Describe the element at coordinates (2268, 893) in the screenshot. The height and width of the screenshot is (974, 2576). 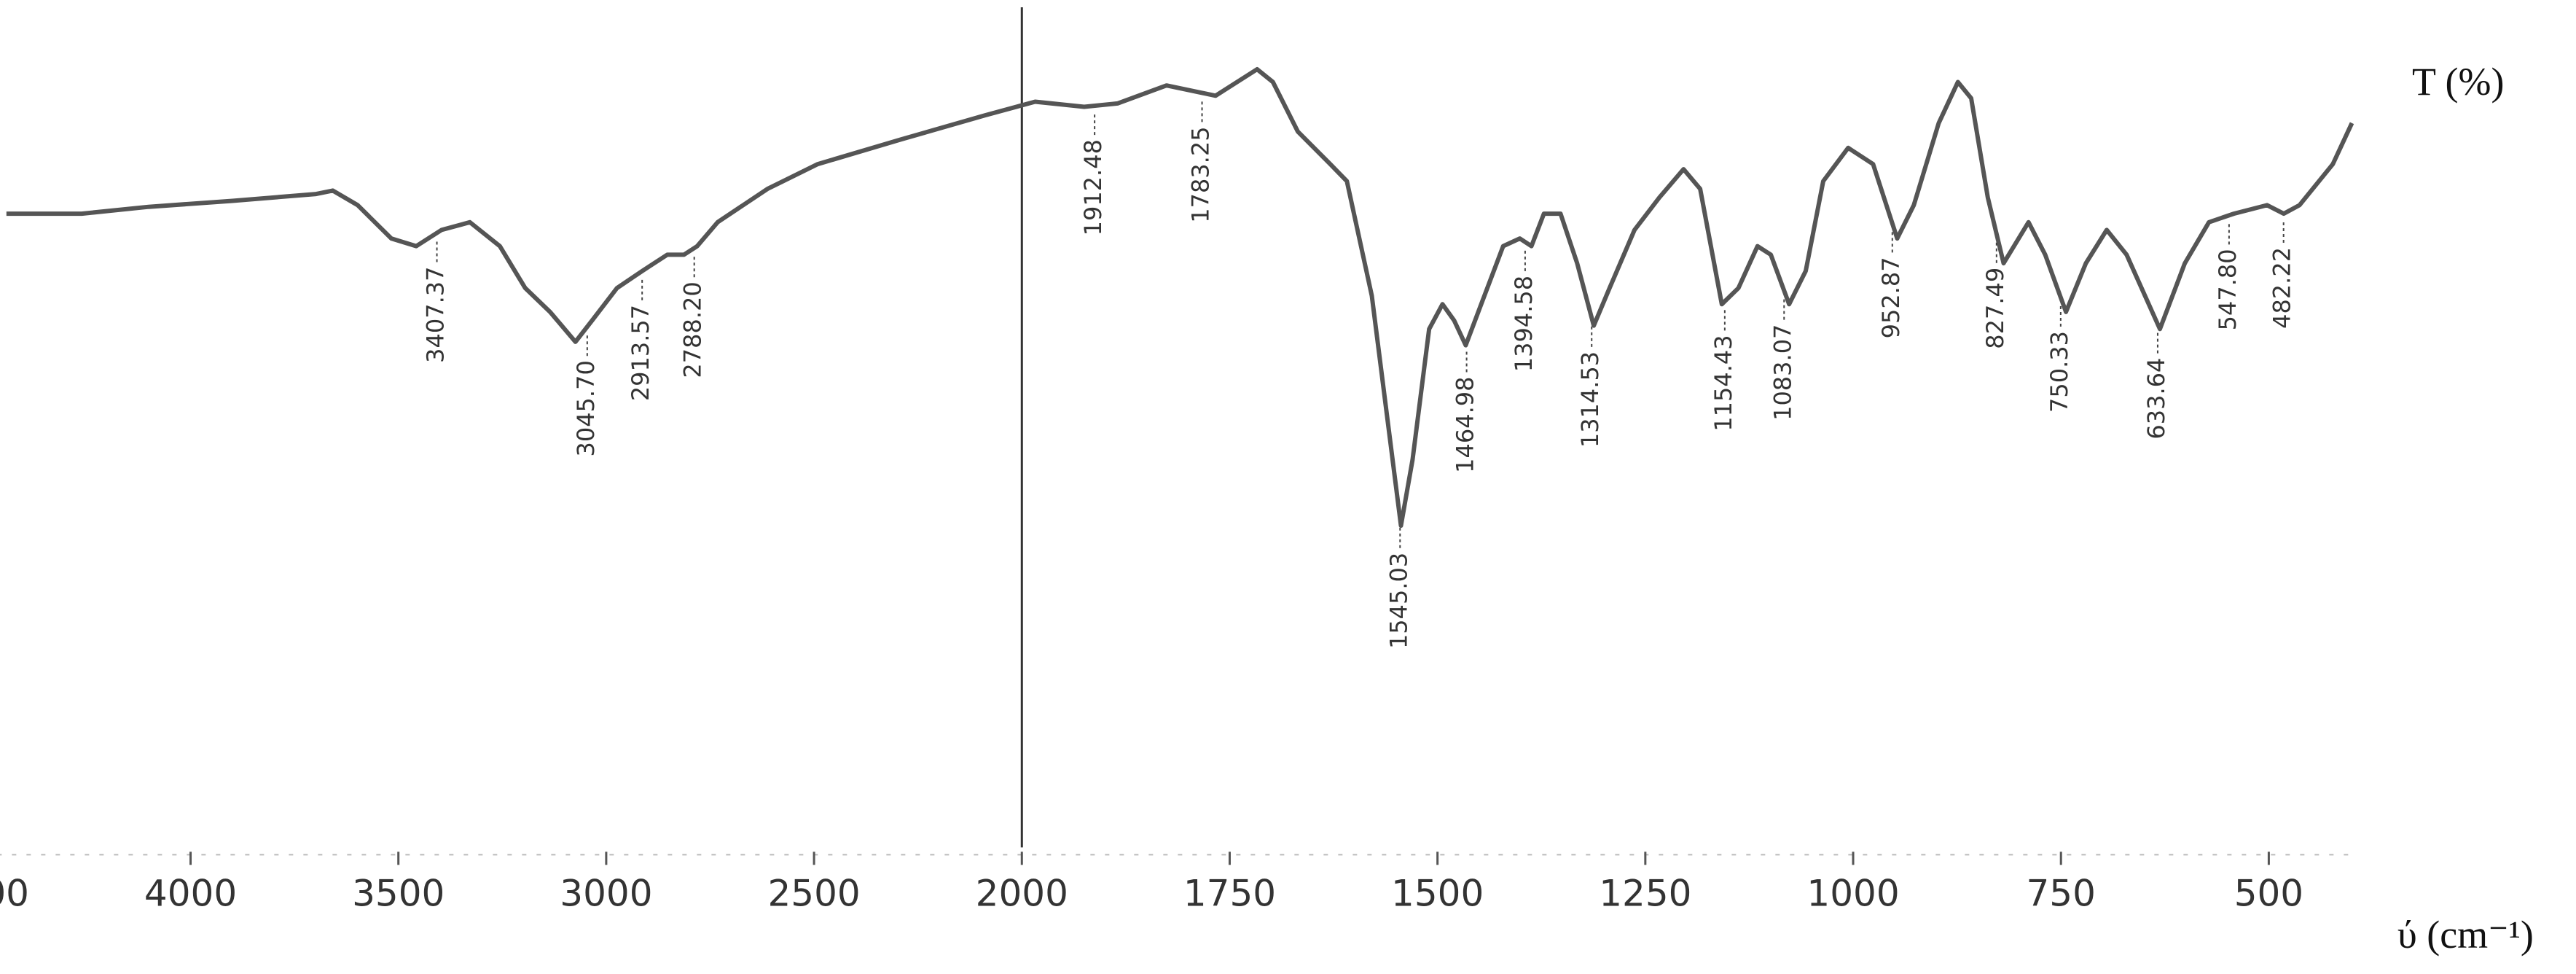
I see `x-tick-label: 500` at that location.